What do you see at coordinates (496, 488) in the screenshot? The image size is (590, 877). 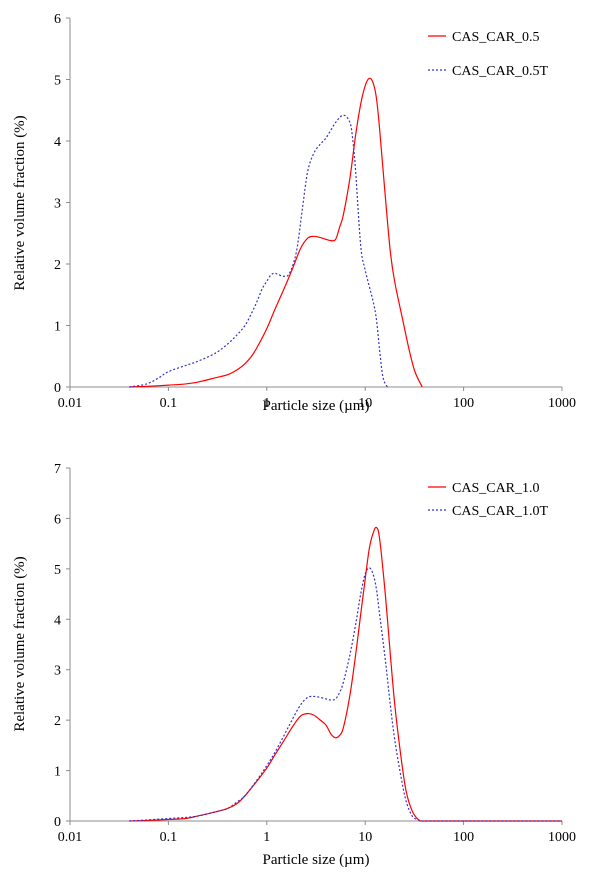 I see `legend-entry-series-1: CAS_CAR_1.0` at bounding box center [496, 488].